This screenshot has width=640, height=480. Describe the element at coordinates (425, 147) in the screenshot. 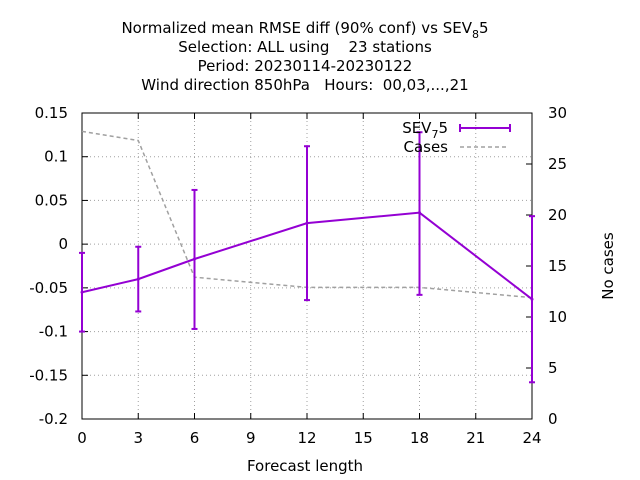

I see `legend-label-cases: Cases` at that location.